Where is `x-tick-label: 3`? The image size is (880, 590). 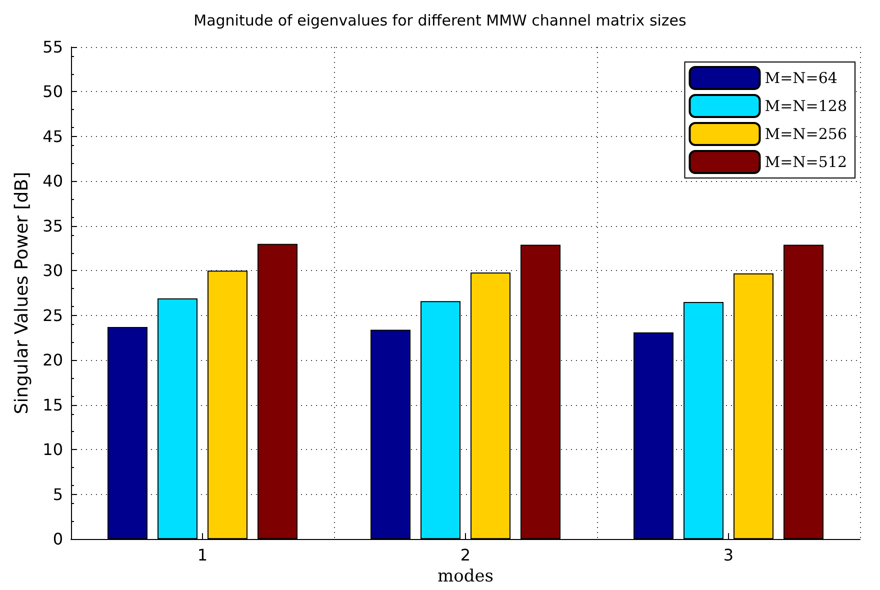
x-tick-label: 3 is located at coordinates (728, 555).